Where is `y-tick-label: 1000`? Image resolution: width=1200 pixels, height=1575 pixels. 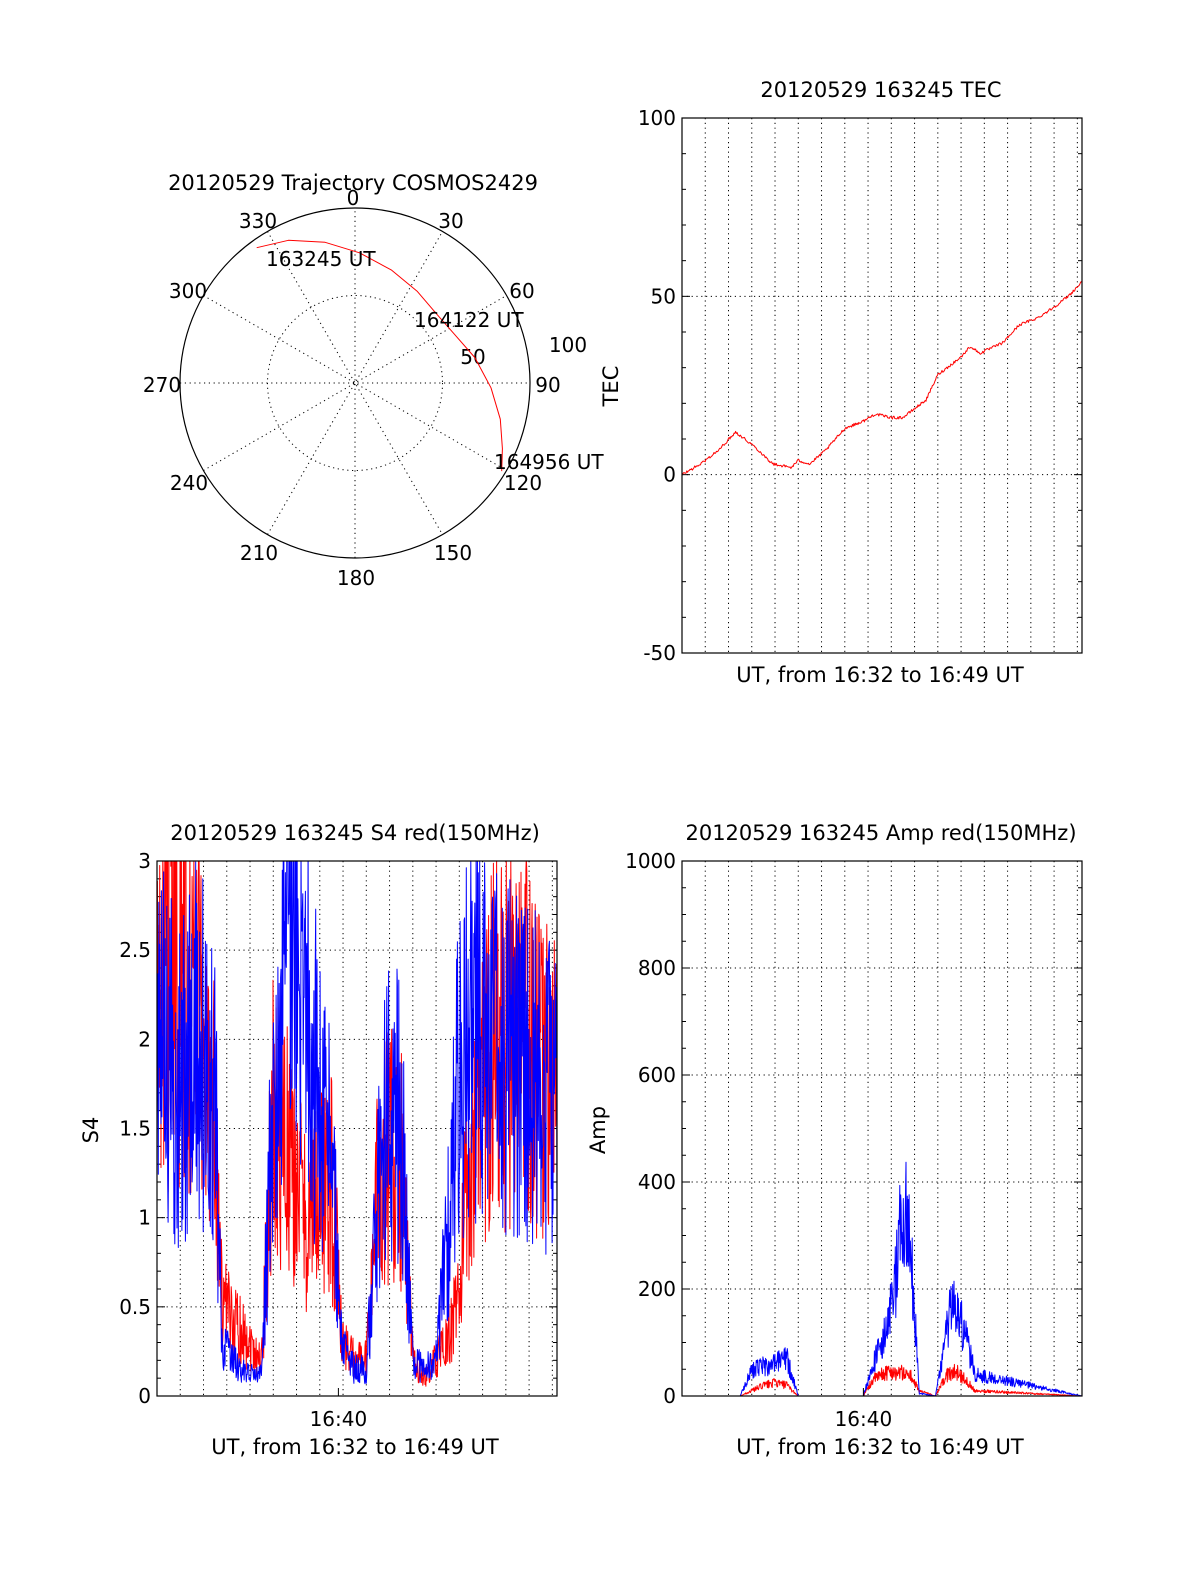 y-tick-label: 1000 is located at coordinates (650, 861).